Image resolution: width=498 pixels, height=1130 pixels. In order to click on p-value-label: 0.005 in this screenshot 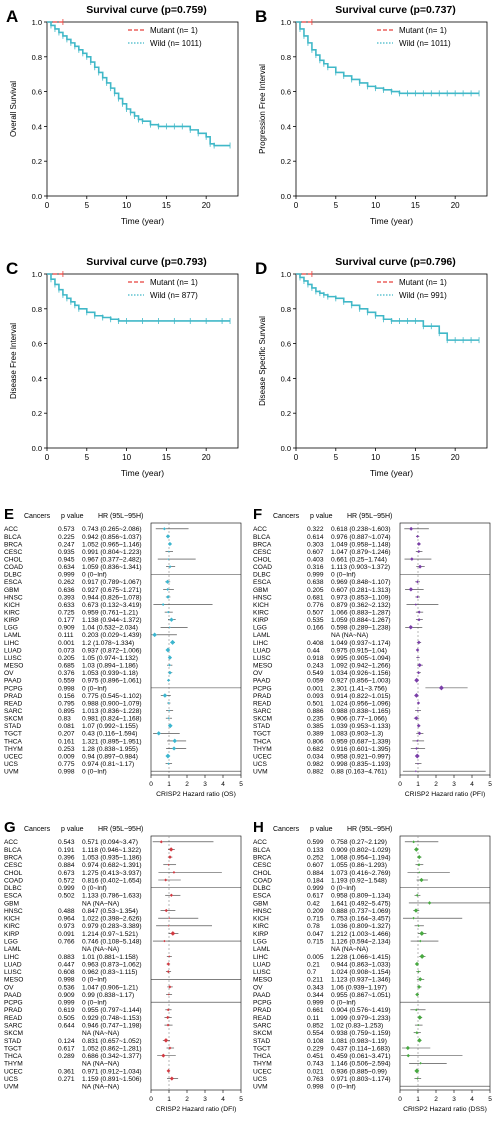, I will do `click(315, 957)`.